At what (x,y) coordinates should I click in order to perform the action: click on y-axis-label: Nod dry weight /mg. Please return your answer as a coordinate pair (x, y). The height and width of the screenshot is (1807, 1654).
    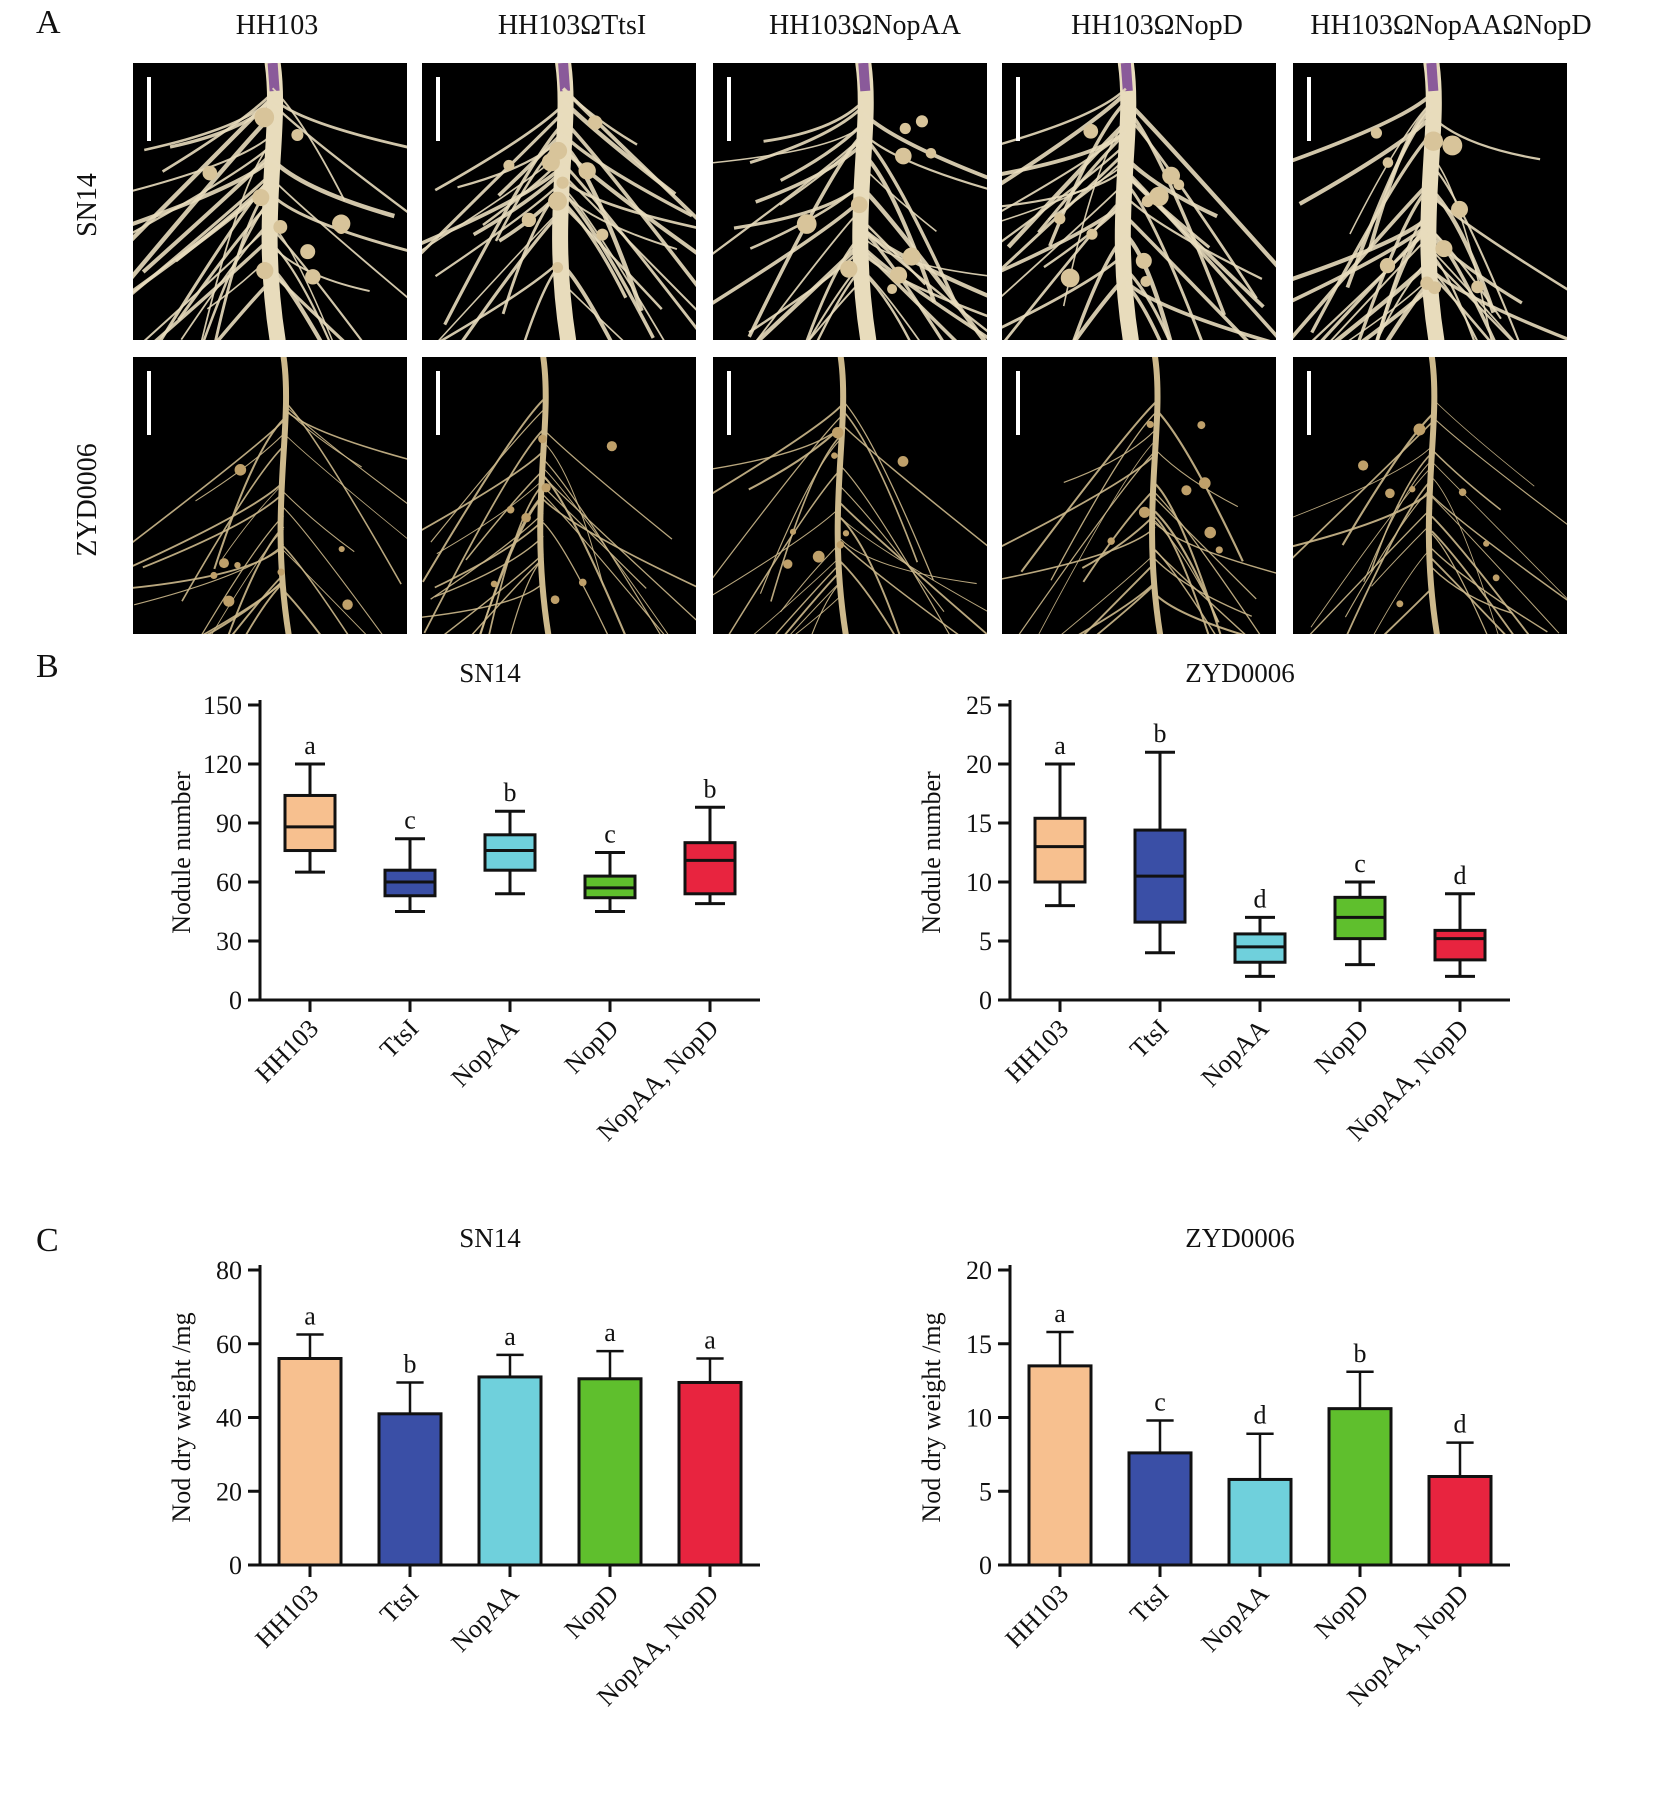
    Looking at the image, I should click on (931, 1417).